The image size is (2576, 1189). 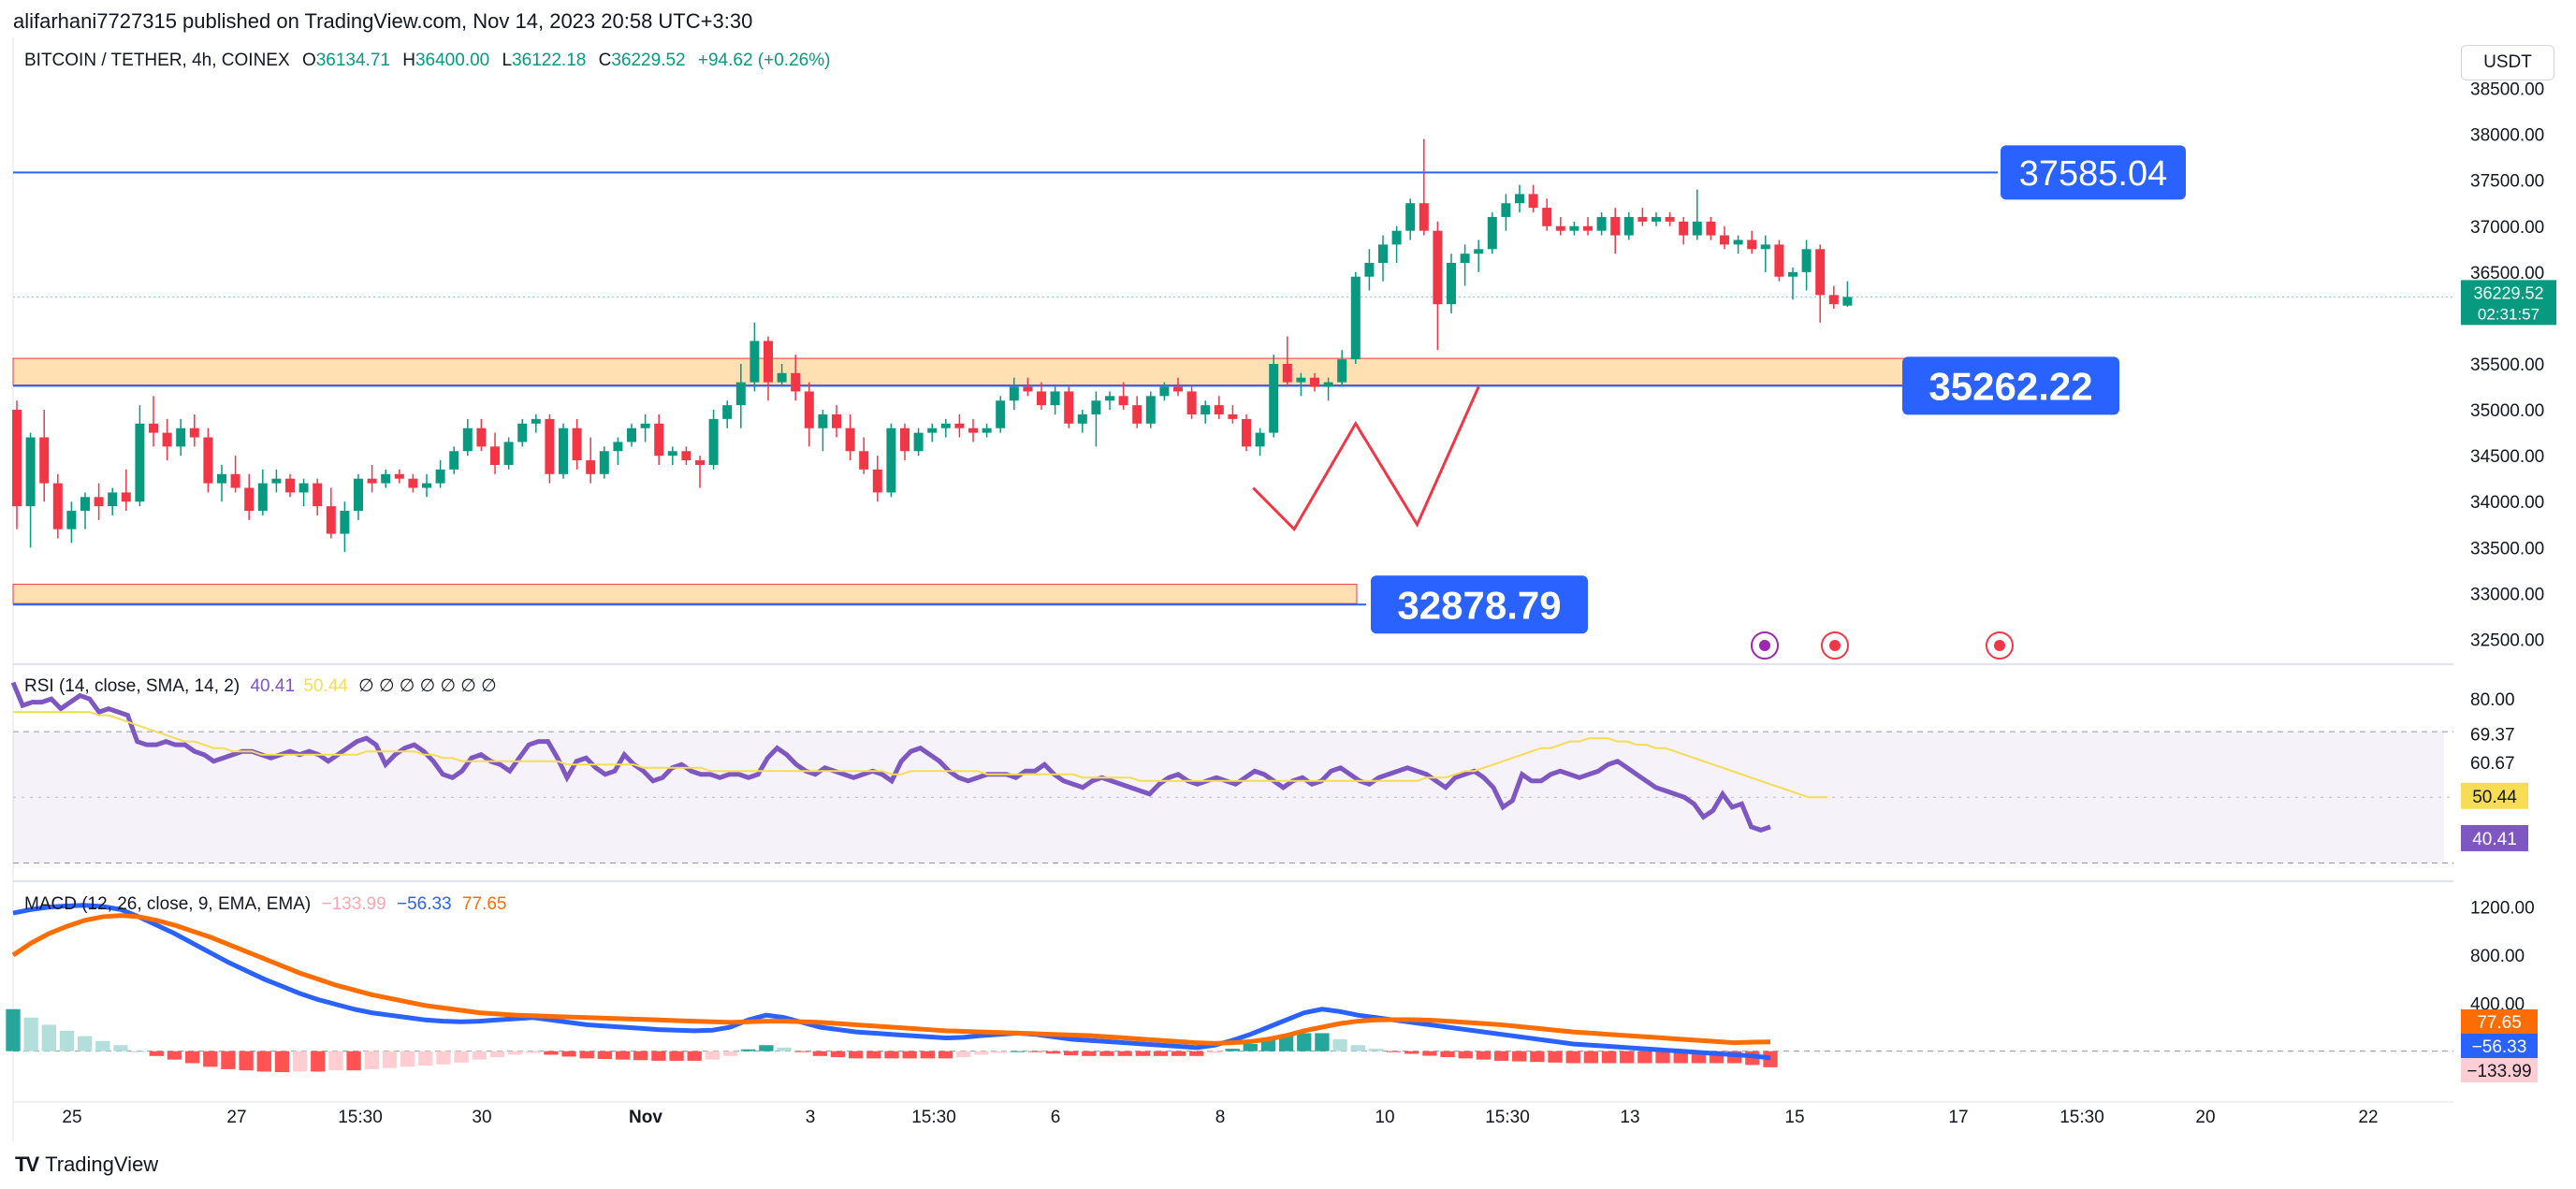 I want to click on us-flag-event-icon-dot, so click(x=1999, y=645).